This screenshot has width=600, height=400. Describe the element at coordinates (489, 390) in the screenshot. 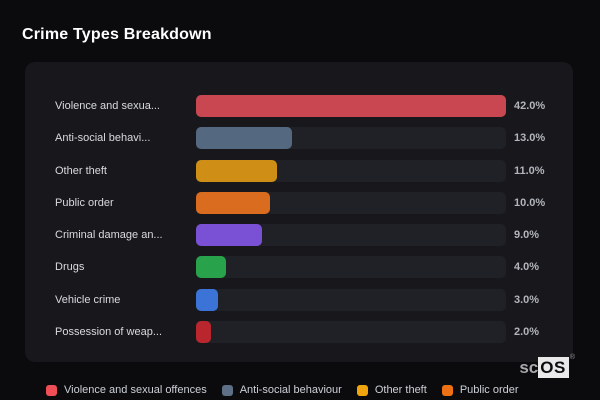

I see `legend-label: Public order` at that location.